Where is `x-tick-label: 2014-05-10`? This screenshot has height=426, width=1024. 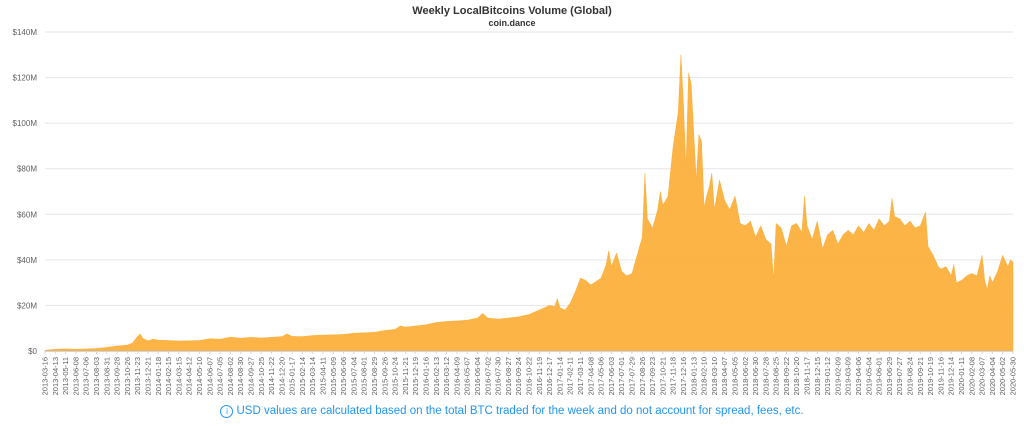 x-tick-label: 2014-05-10 is located at coordinates (199, 376).